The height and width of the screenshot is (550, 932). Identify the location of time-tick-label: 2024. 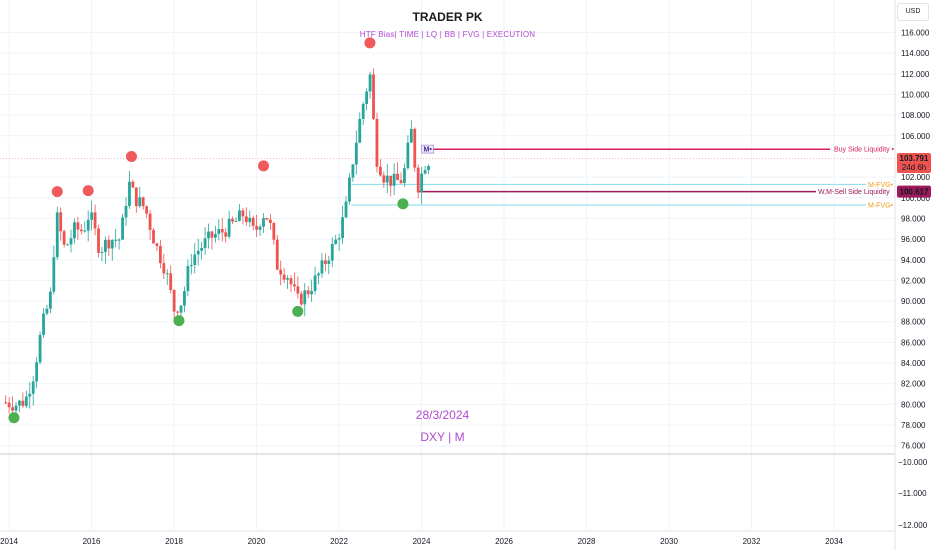
(422, 541).